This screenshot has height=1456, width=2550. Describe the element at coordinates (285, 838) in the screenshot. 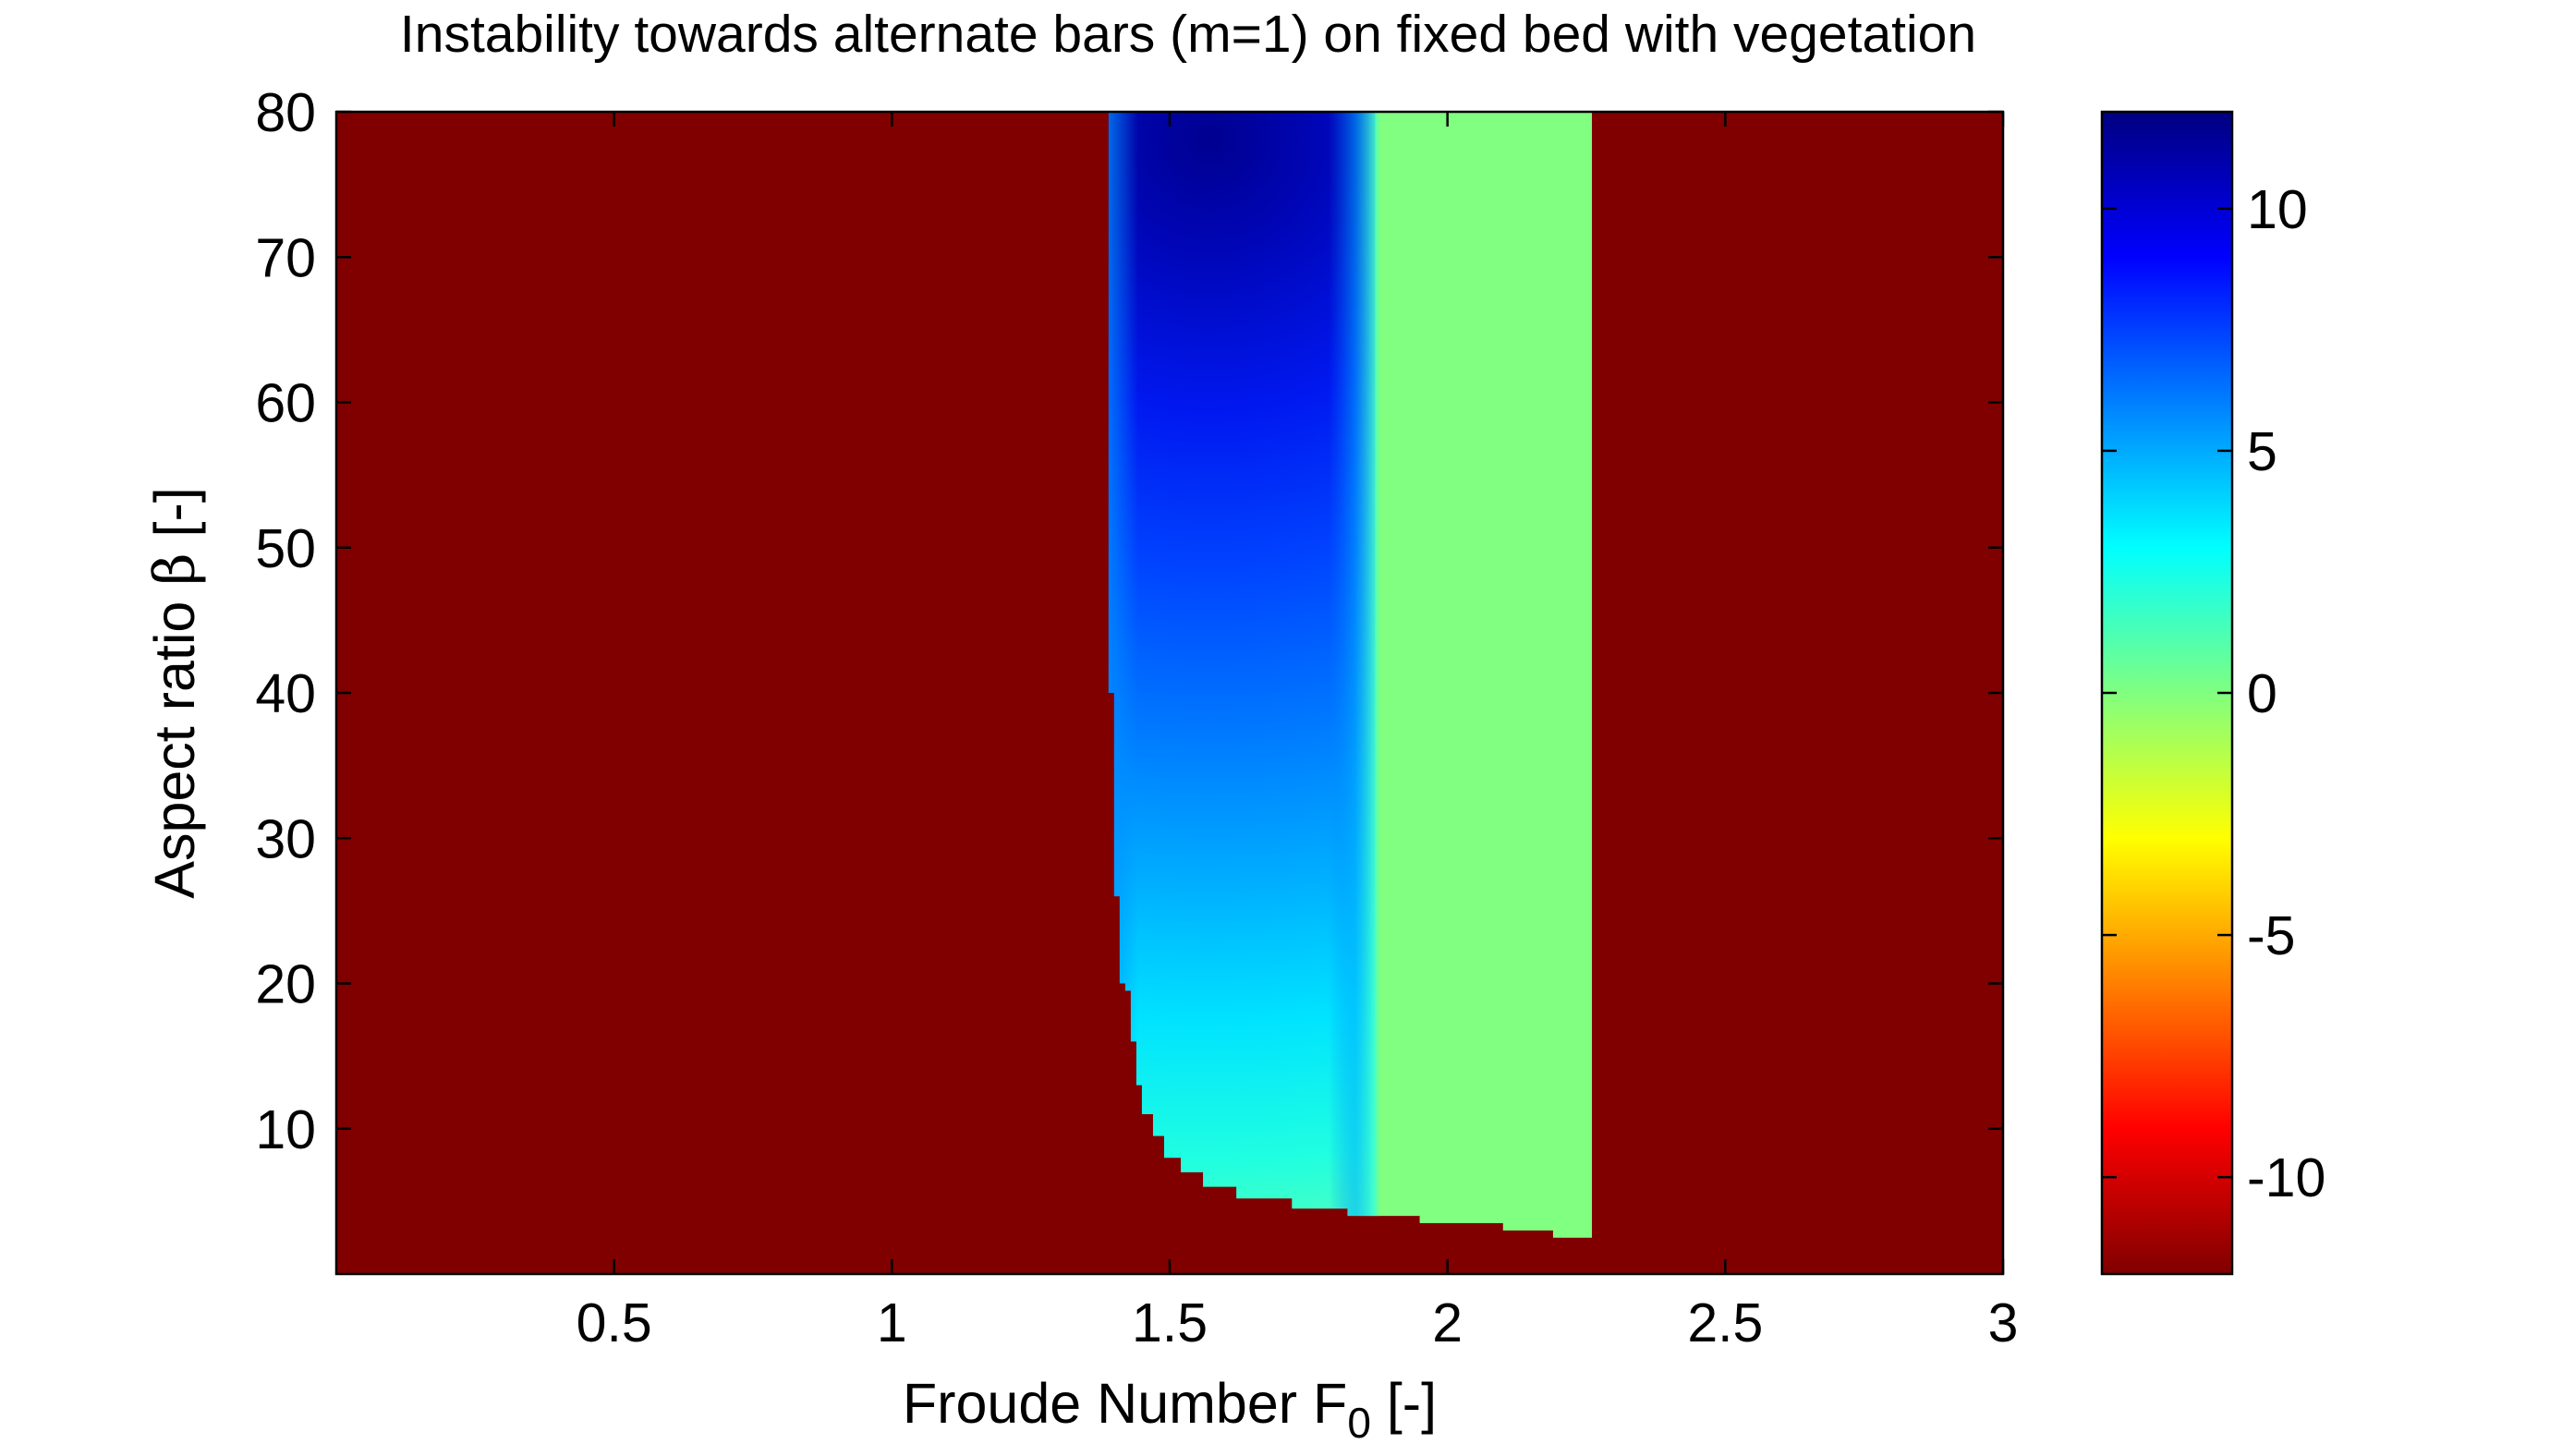

I see `y-tick-label: 30` at that location.